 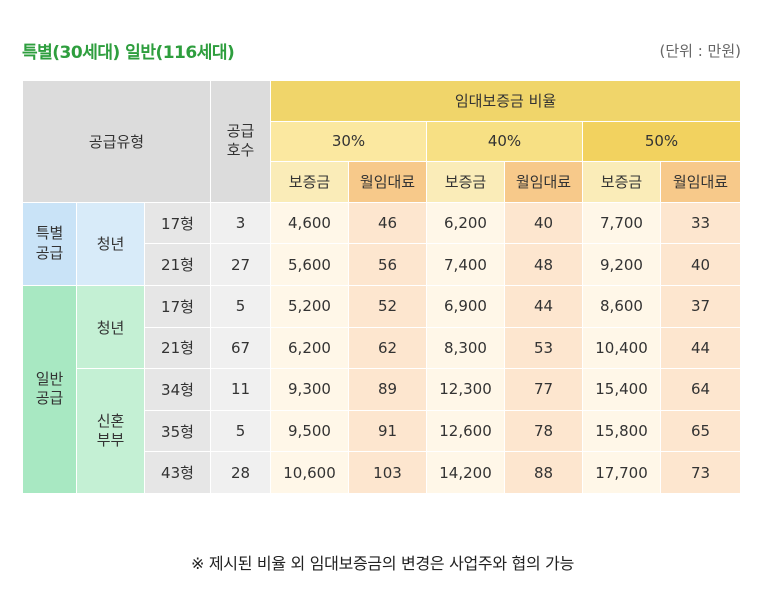 I want to click on monthly-cell: 37, so click(x=700, y=306).